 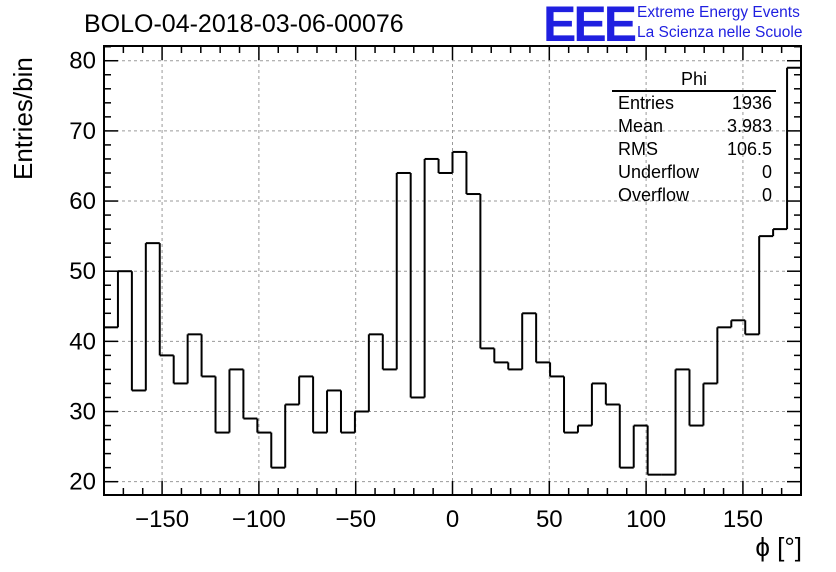 What do you see at coordinates (82, 201) in the screenshot?
I see `y-tick-label: 60` at bounding box center [82, 201].